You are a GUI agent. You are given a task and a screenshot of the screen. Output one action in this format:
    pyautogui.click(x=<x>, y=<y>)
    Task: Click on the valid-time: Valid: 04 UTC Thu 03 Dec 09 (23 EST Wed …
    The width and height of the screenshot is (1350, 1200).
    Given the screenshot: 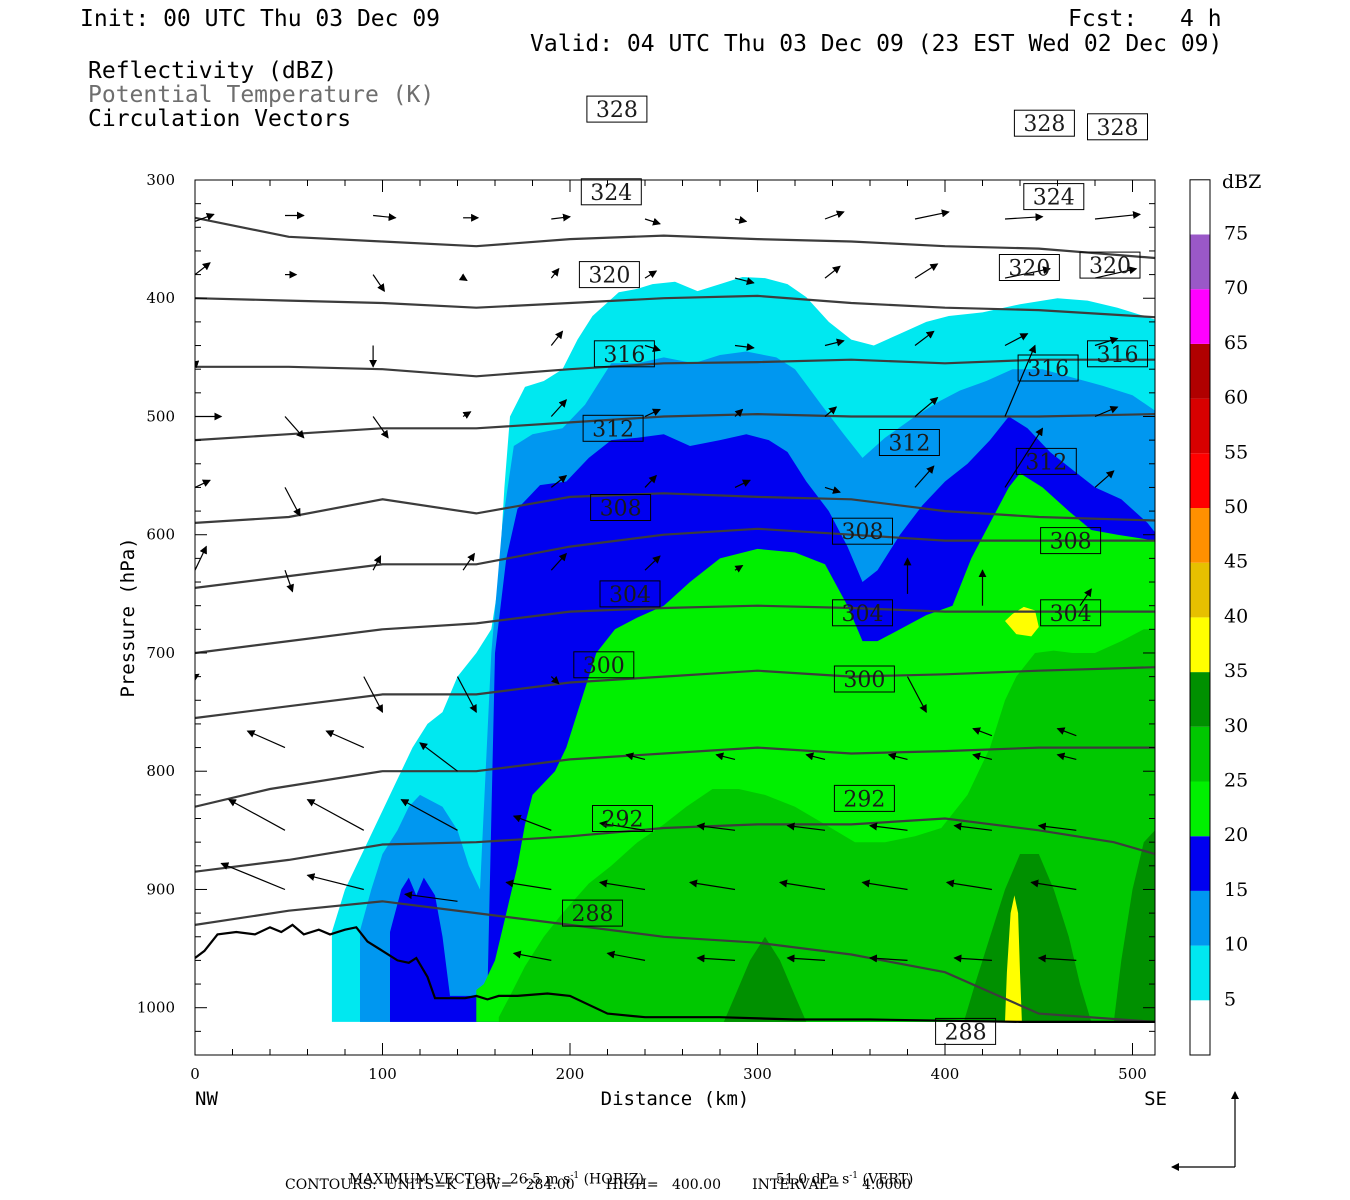 What is the action you would take?
    pyautogui.click(x=876, y=44)
    